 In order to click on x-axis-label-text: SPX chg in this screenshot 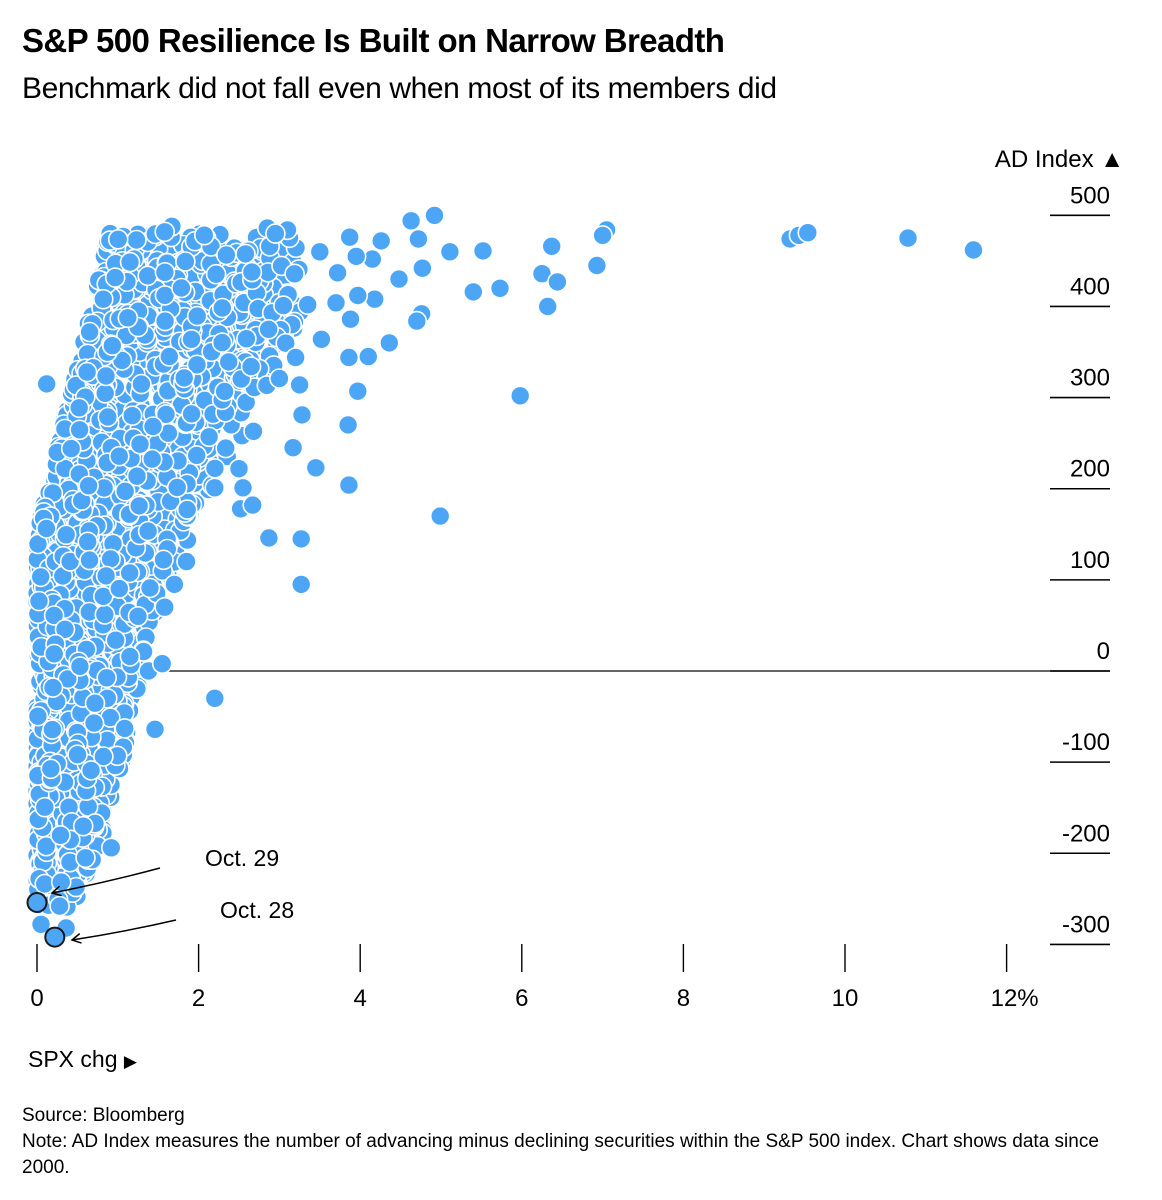, I will do `click(73, 1059)`.